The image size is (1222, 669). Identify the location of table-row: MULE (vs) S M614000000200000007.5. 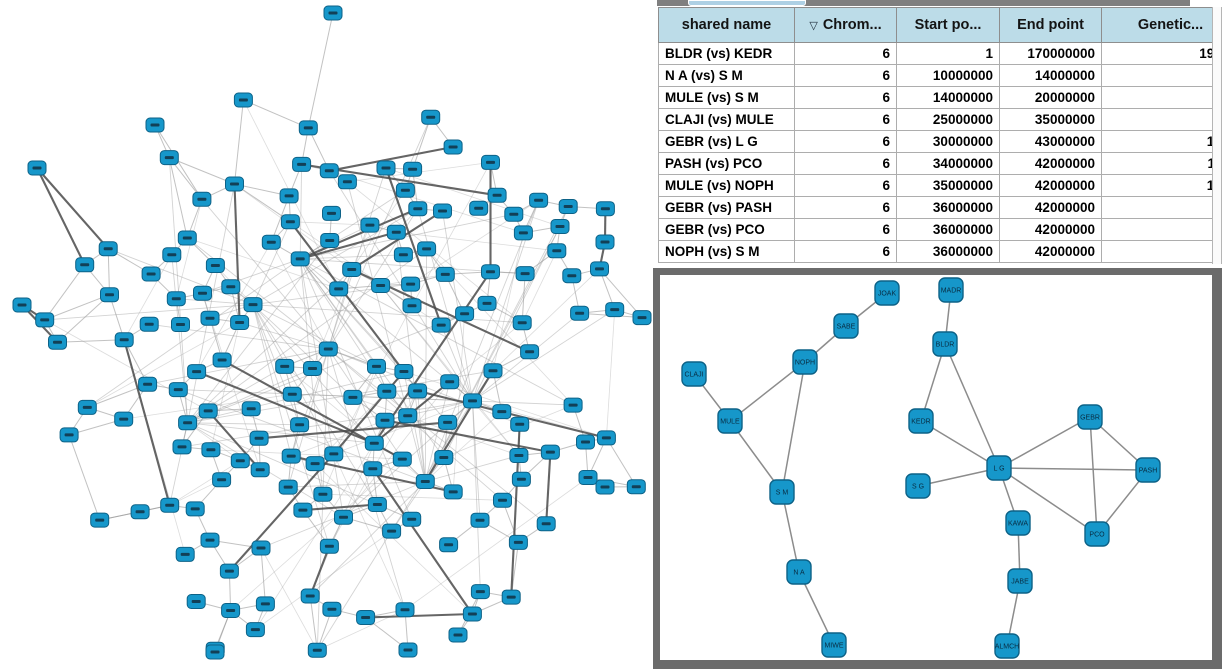
(940, 97).